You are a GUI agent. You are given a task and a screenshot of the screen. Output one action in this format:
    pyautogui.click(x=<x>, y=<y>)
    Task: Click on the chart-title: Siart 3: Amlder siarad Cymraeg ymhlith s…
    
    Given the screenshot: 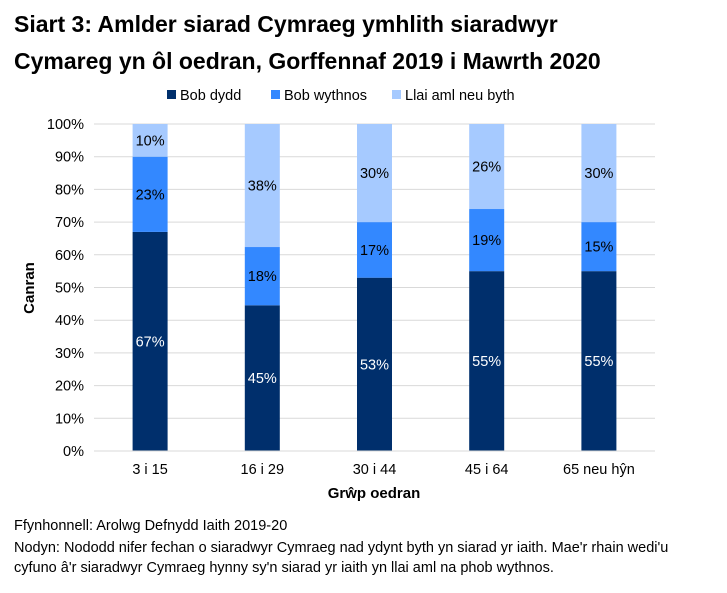 What is the action you would take?
    pyautogui.click(x=307, y=43)
    